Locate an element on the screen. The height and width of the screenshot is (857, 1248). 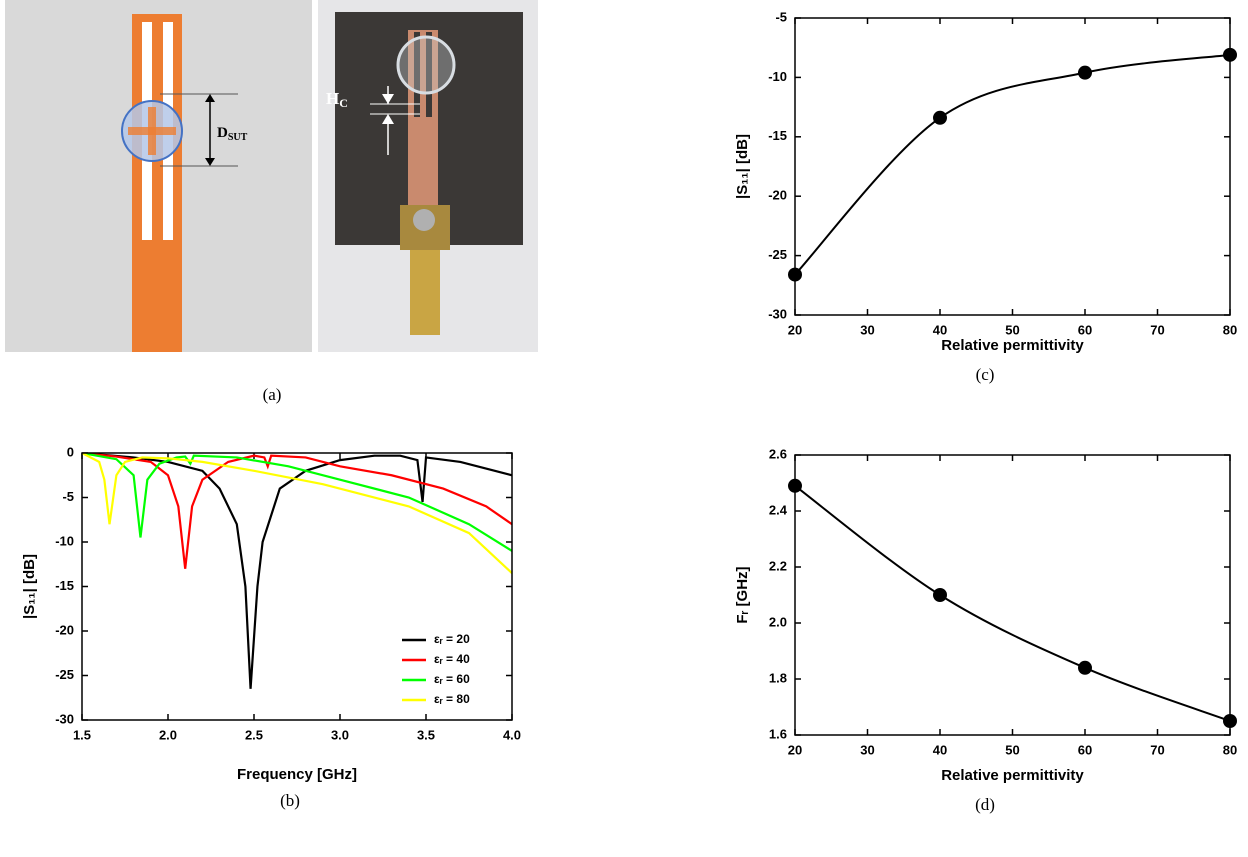
x-tick-label: 3.0 is located at coordinates (340, 734).